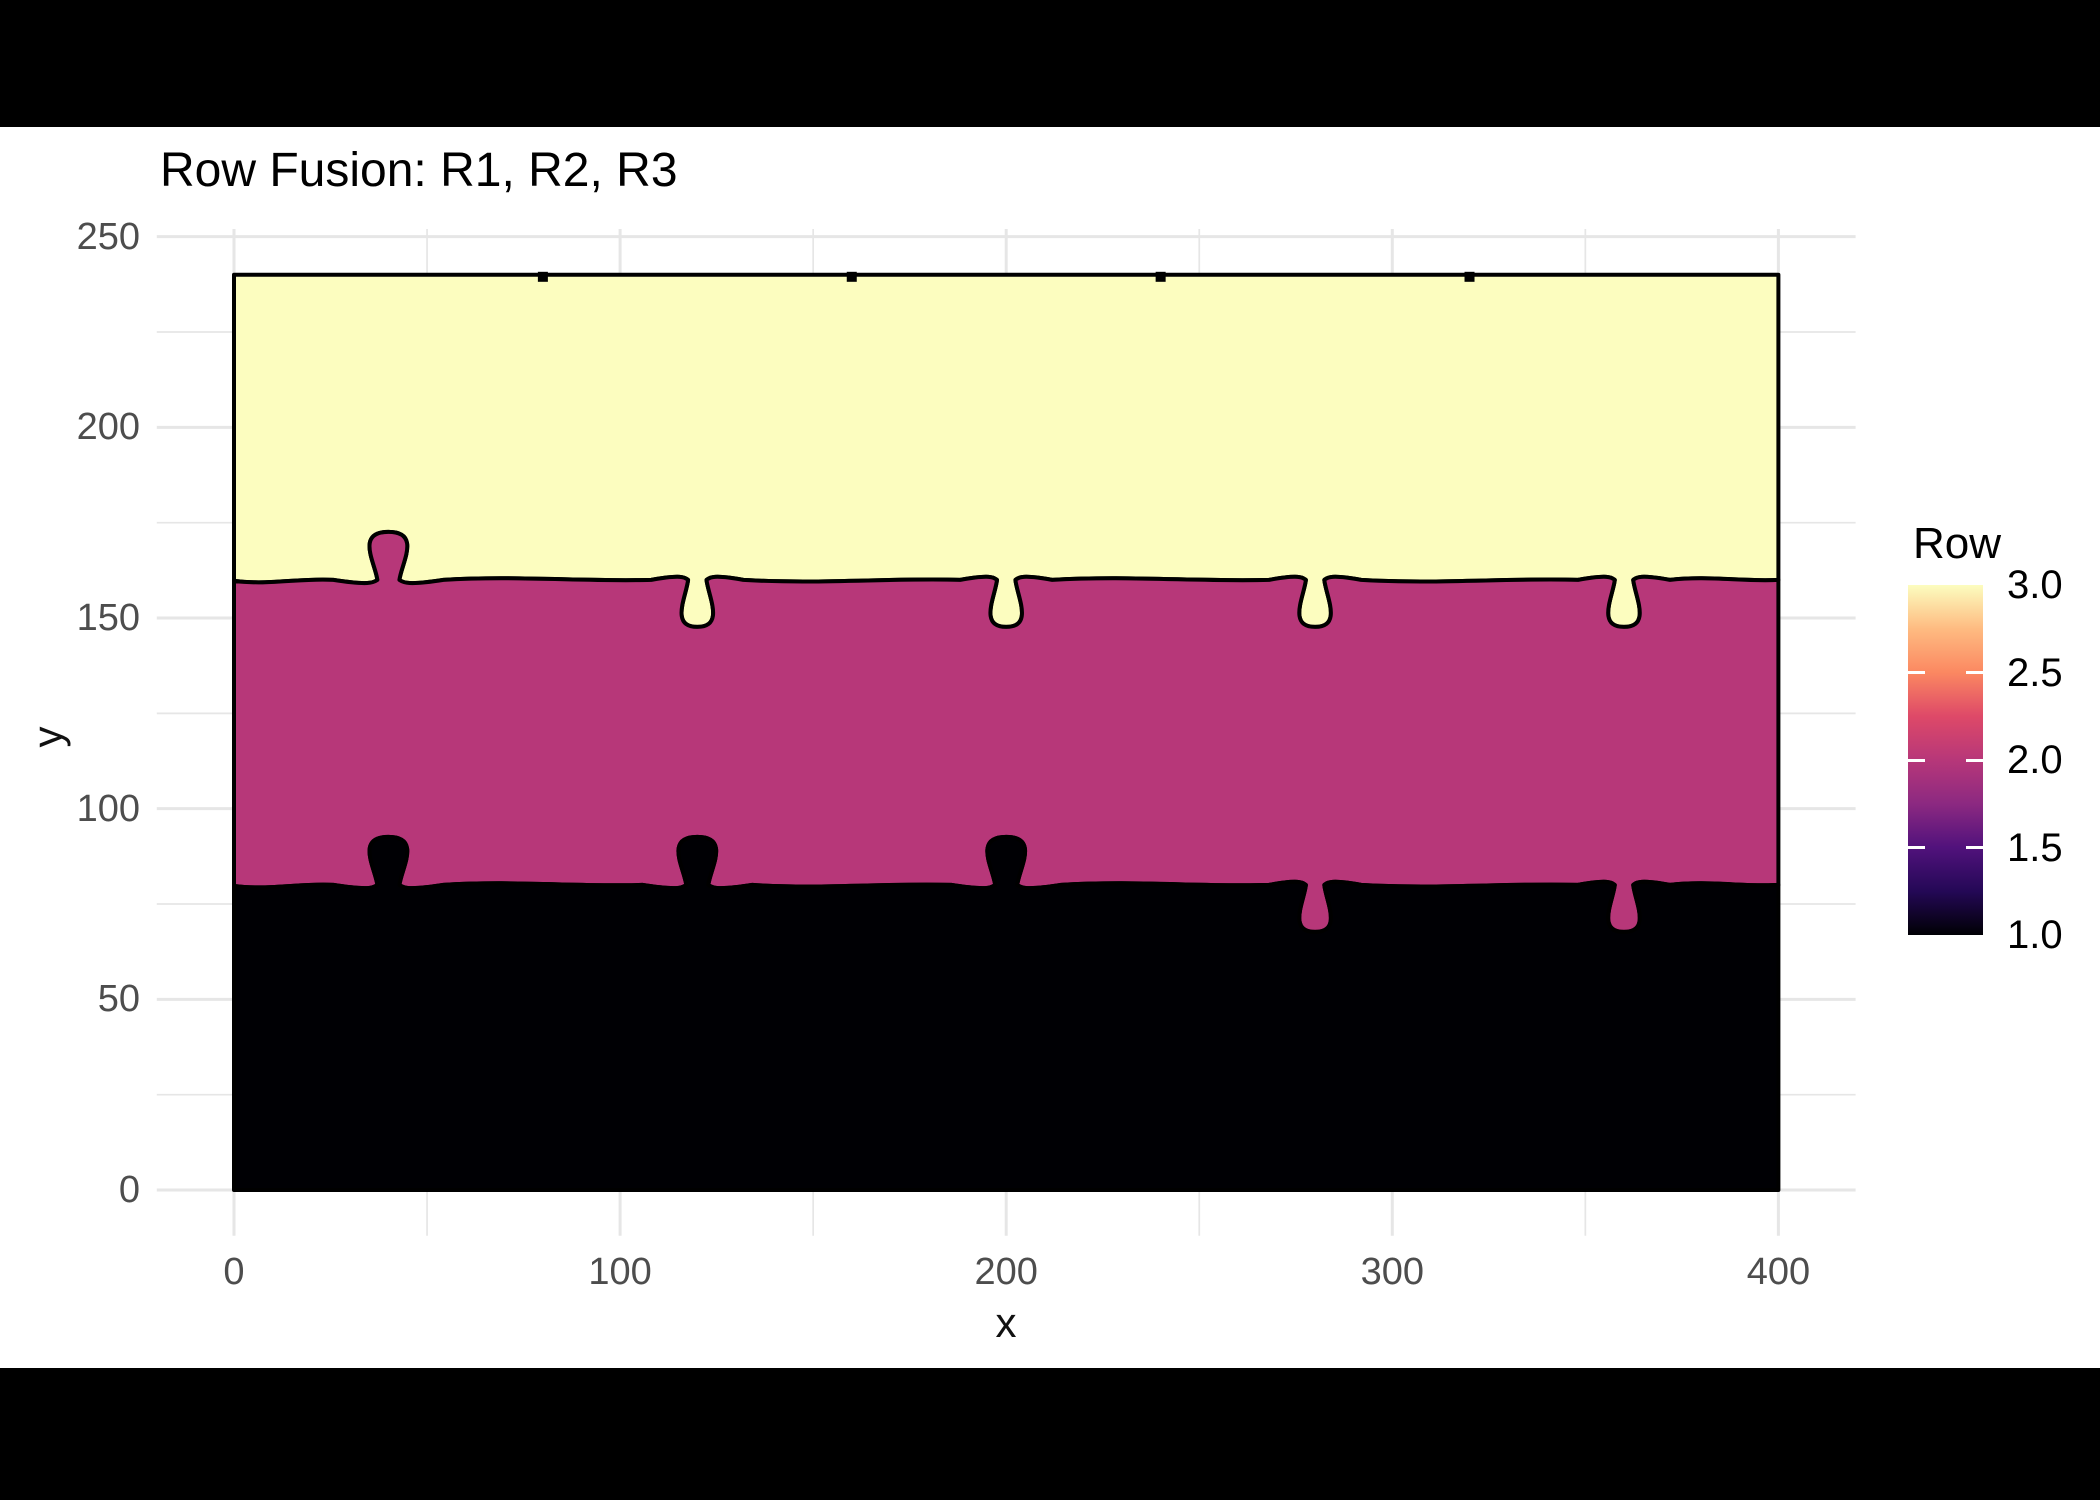 This screenshot has height=1500, width=2100. Describe the element at coordinates (2035, 585) in the screenshot. I see `legend-tick-label: 3.0` at that location.